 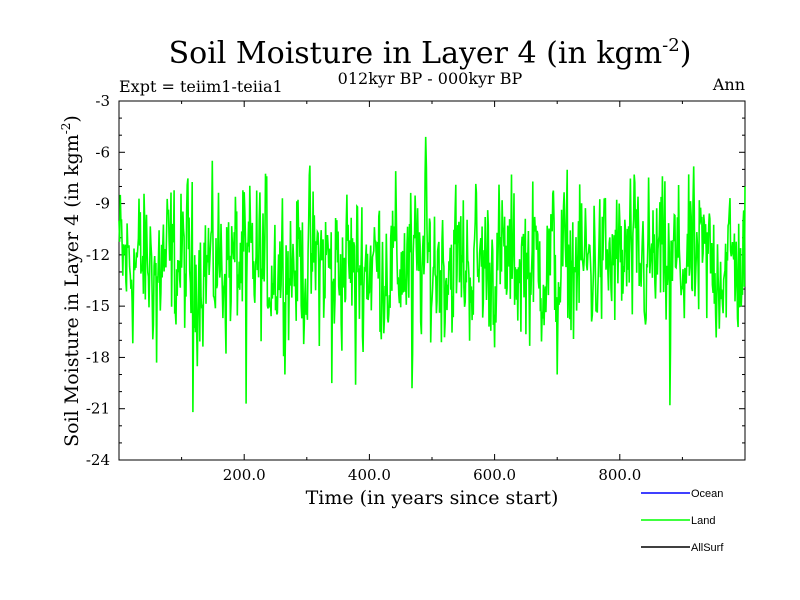 I want to click on y-tick-label: -12, so click(x=98, y=255).